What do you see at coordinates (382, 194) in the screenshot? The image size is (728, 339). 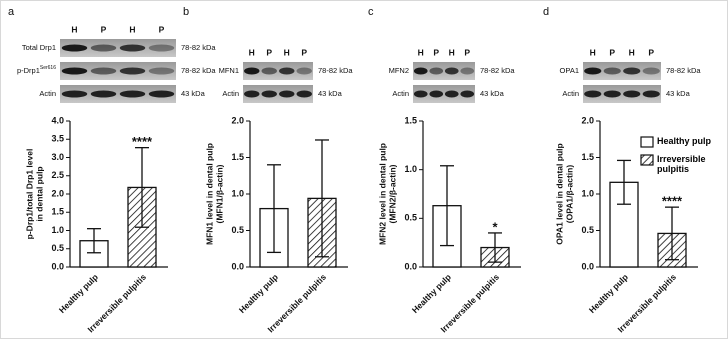 I see `y-axis-label: MFN2 level in dental pulp` at bounding box center [382, 194].